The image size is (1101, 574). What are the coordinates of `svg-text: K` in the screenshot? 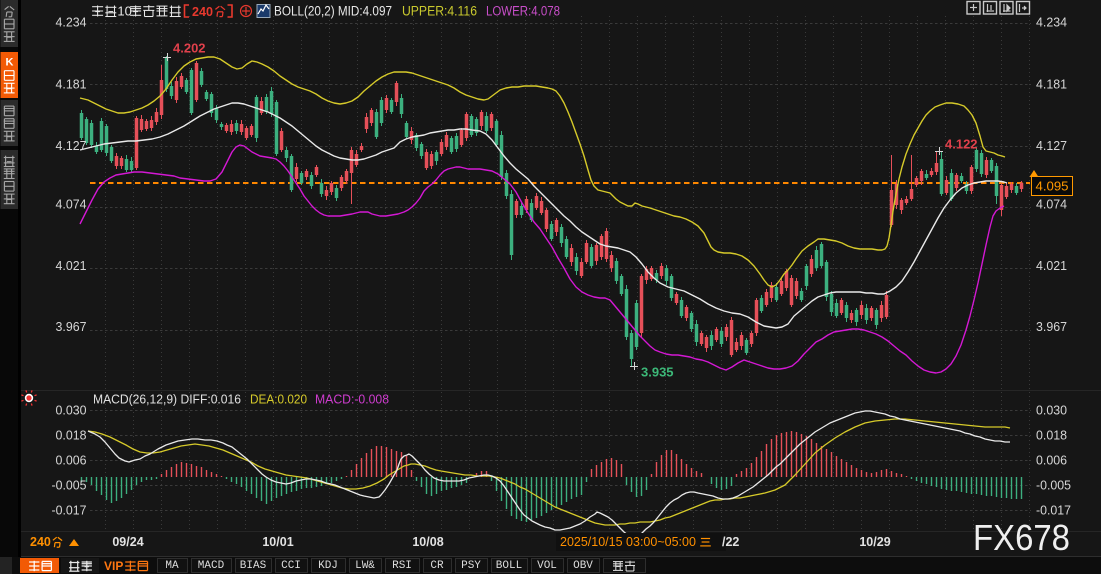 It's located at (10, 62).